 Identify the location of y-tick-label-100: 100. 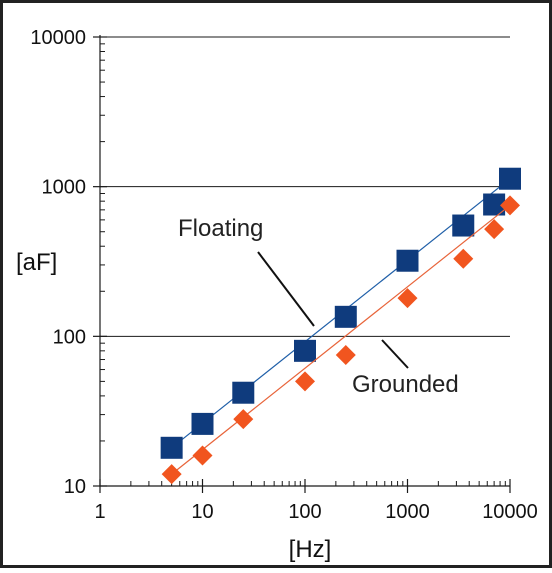
(69, 337).